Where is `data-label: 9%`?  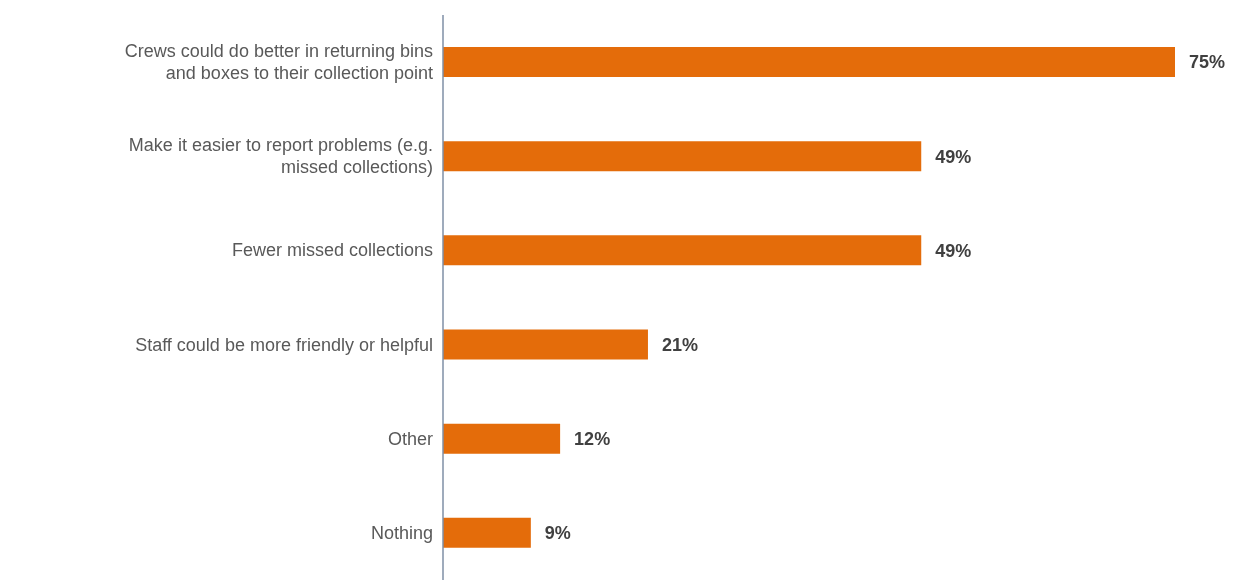
data-label: 9% is located at coordinates (557, 533).